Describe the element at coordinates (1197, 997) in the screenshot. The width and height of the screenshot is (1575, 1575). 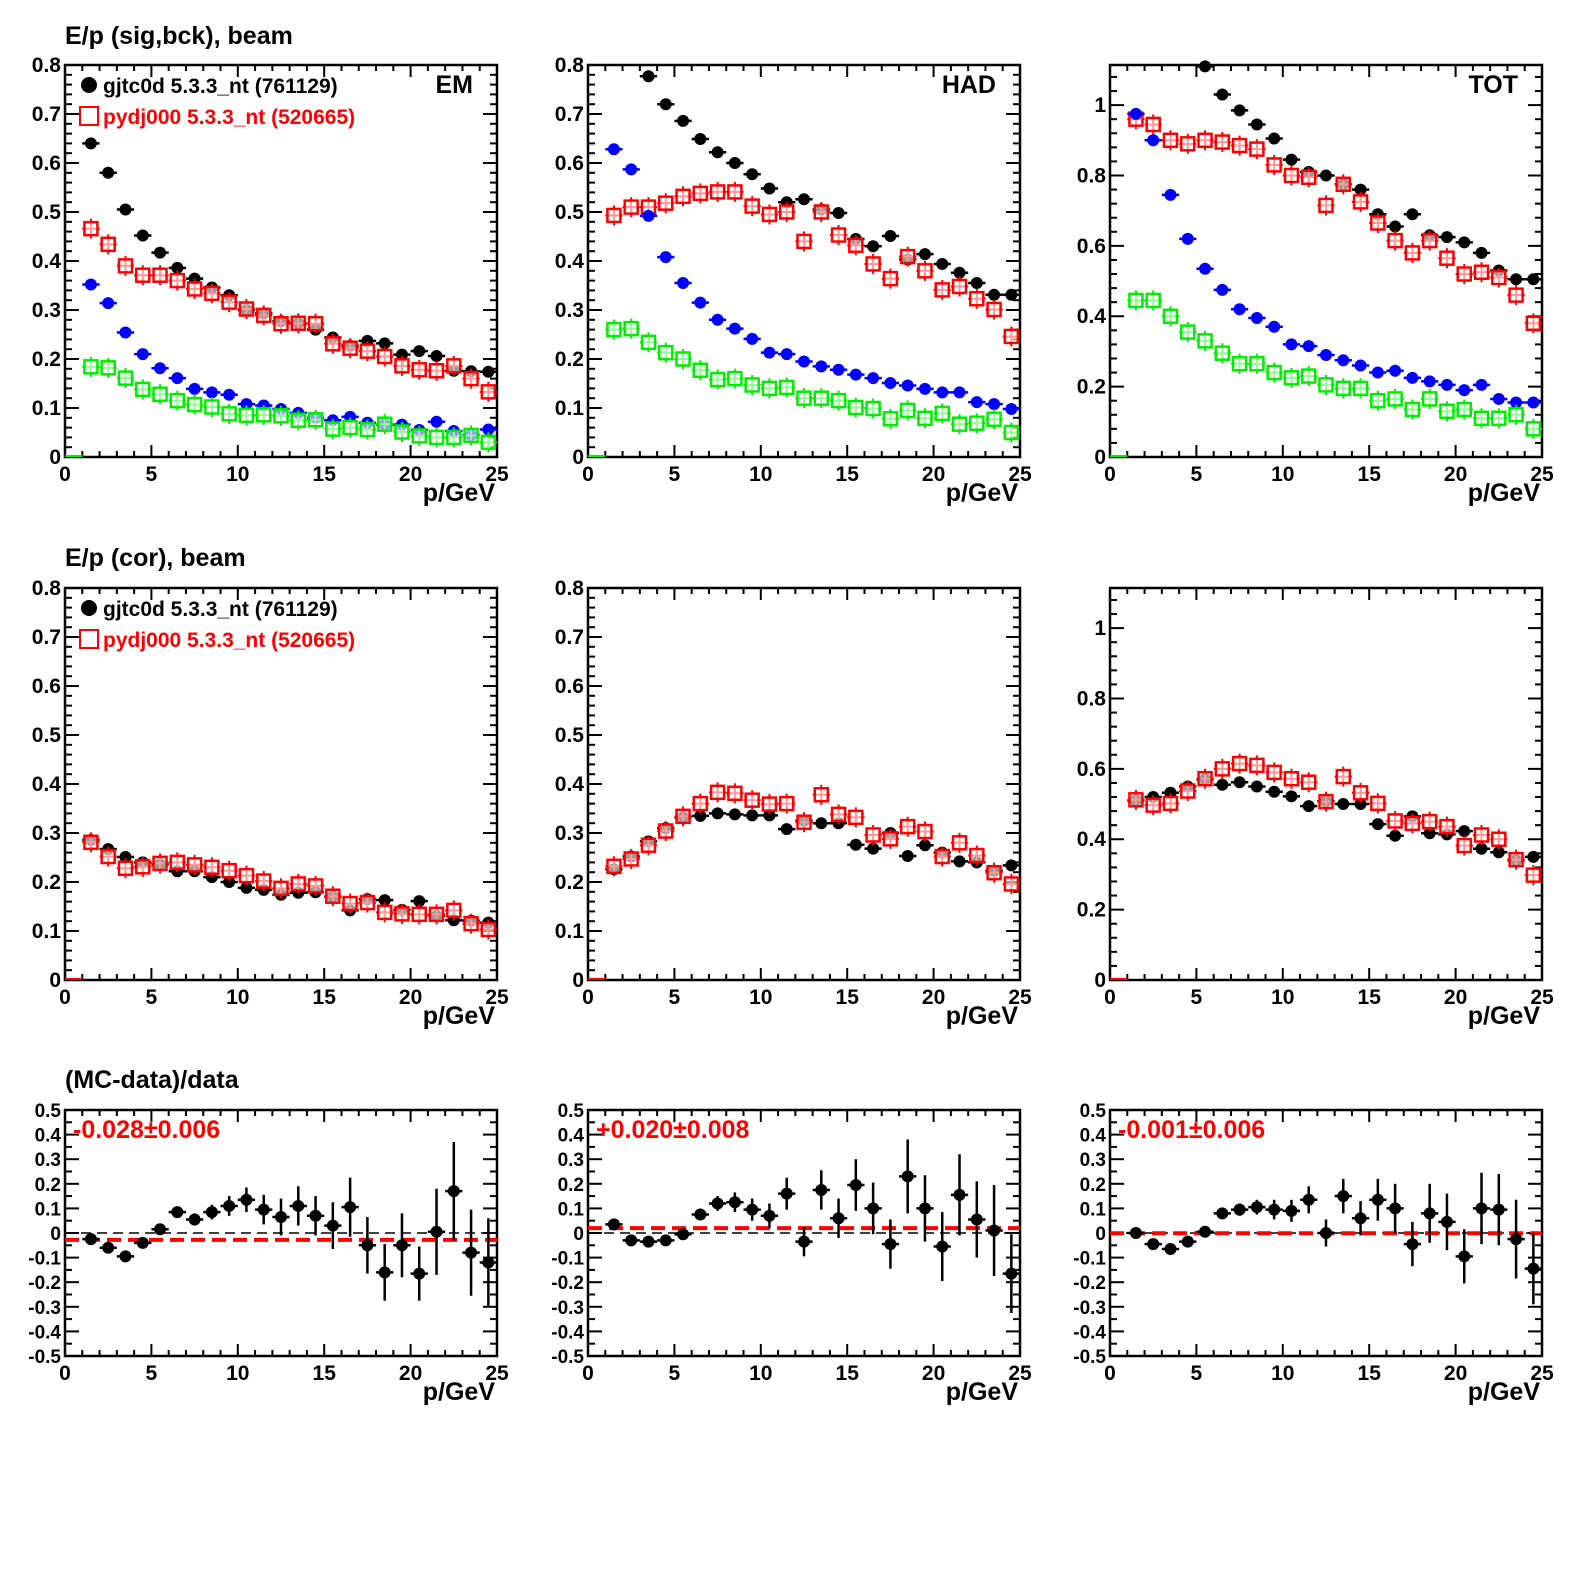
I see `x-tick-label: 5` at that location.